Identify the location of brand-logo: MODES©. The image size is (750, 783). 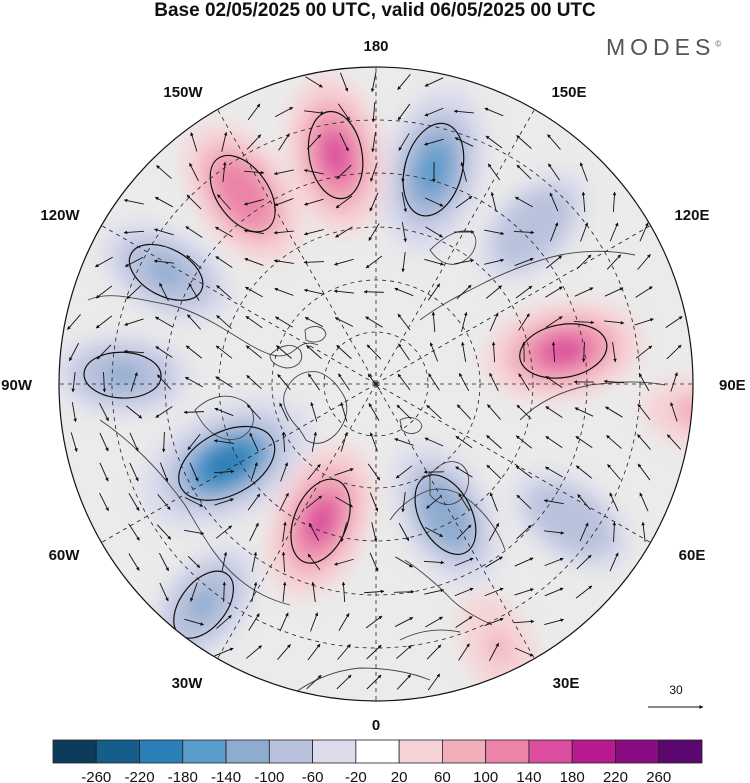
(663, 47).